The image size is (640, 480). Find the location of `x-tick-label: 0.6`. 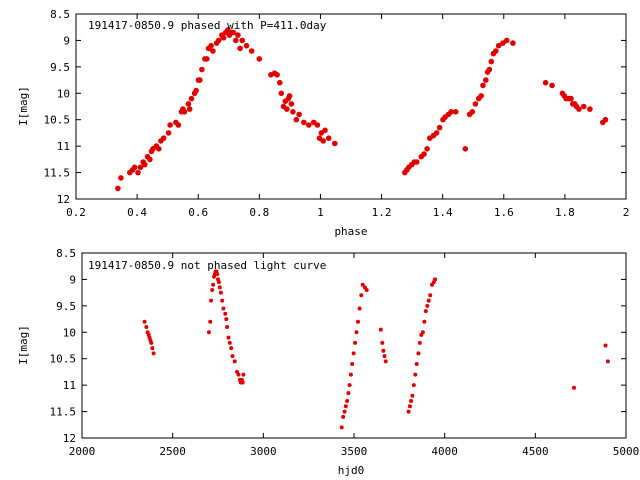

x-tick-label: 0.6 is located at coordinates (198, 212).